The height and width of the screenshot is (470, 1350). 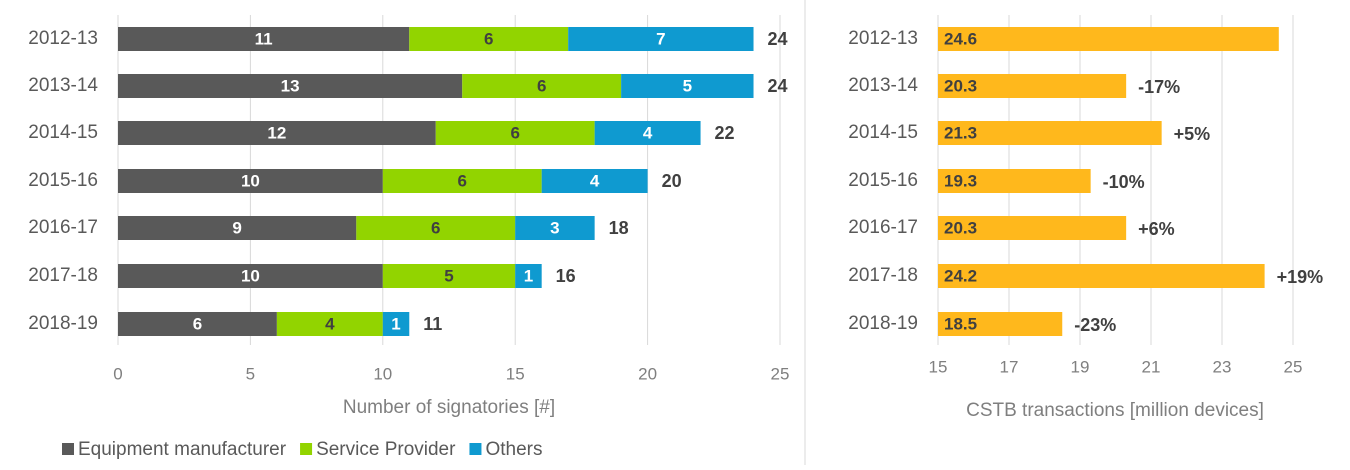 What do you see at coordinates (960, 38) in the screenshot?
I see `data-label: 24.6` at bounding box center [960, 38].